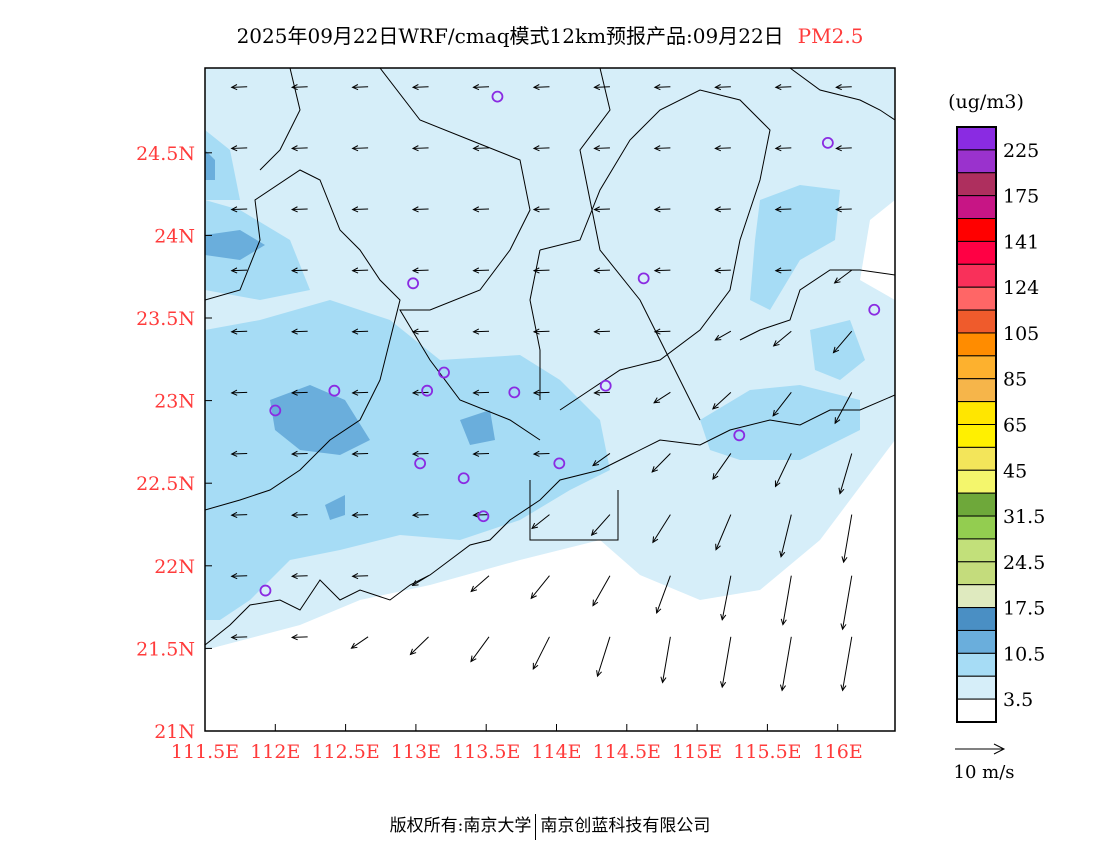 The width and height of the screenshot is (1100, 850). I want to click on vector-legend-arrowhead, so click(999, 749).